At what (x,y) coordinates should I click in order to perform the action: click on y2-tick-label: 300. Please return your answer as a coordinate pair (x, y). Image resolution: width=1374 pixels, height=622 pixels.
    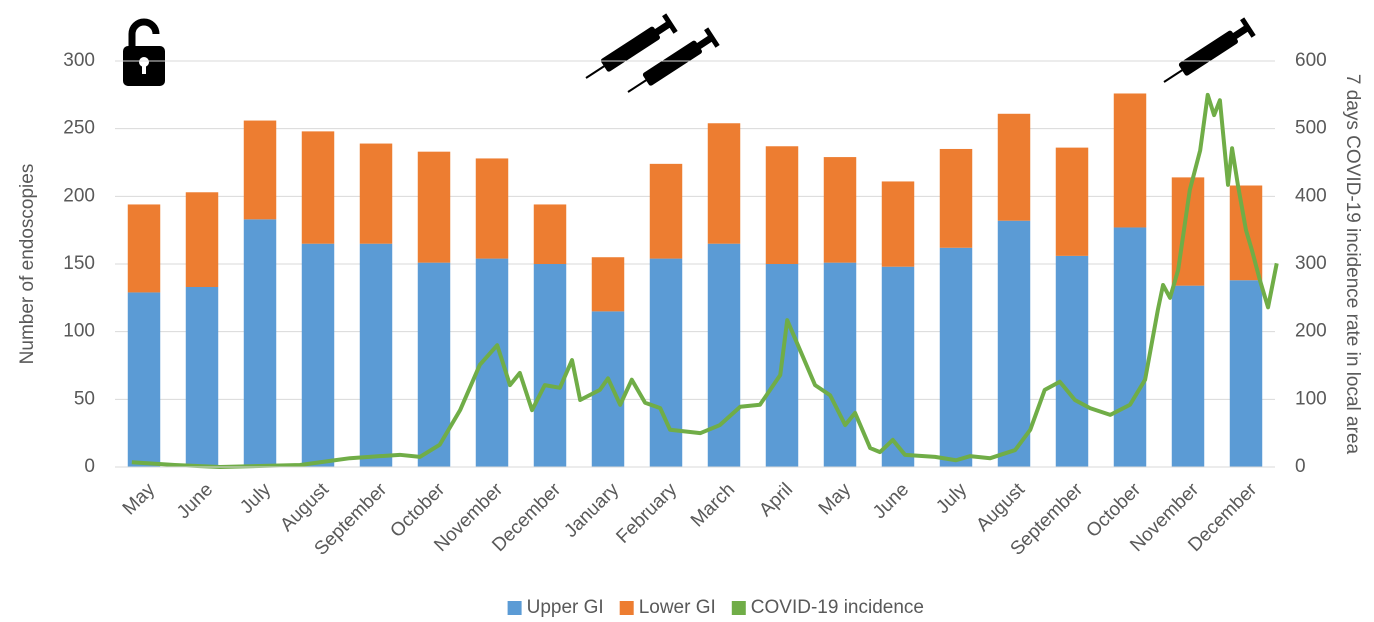
    Looking at the image, I should click on (1311, 263).